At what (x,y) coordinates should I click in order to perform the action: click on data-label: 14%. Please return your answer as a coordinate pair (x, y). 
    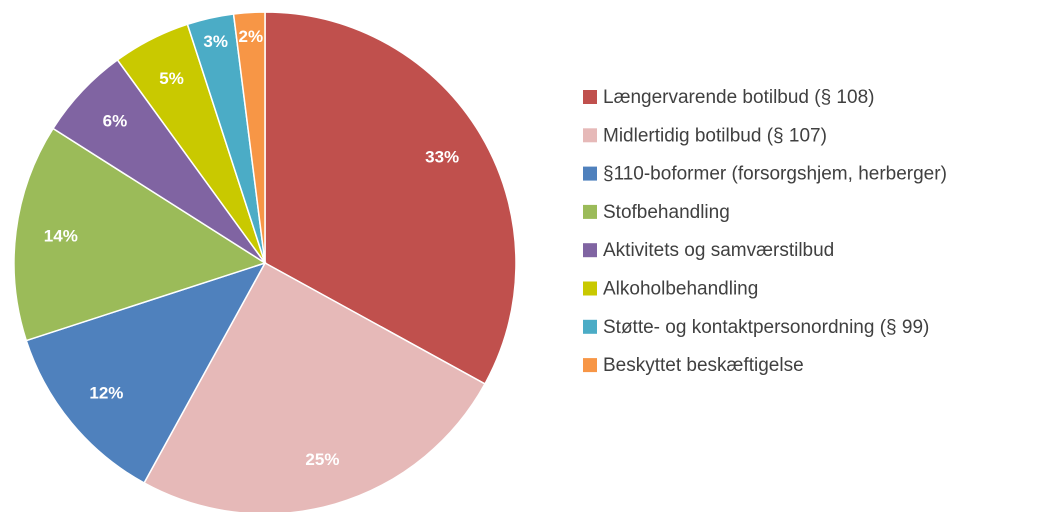
    Looking at the image, I should click on (61, 236).